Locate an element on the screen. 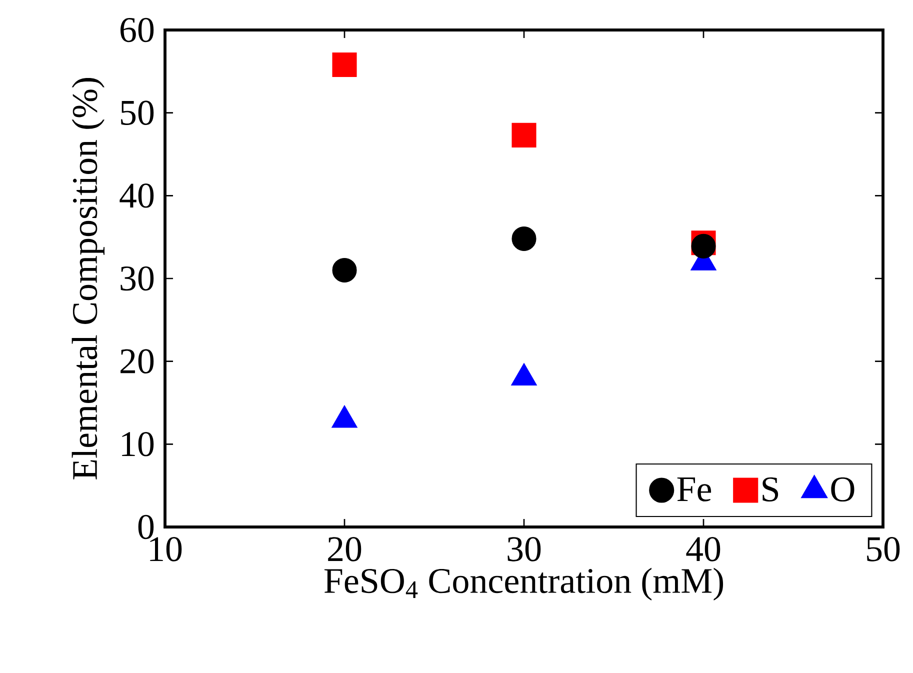 Image resolution: width=913 pixels, height=673 pixels. y-tick-label: 0 is located at coordinates (146, 527).